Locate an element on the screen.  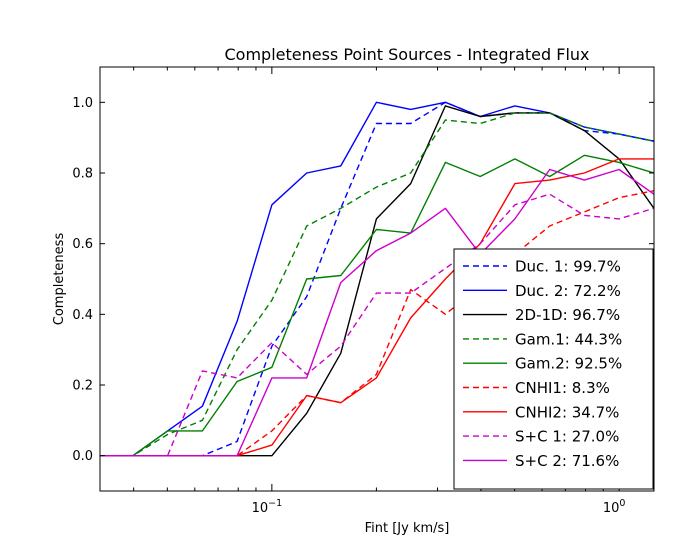
y-tick-label: 0.2 is located at coordinates (82, 386).